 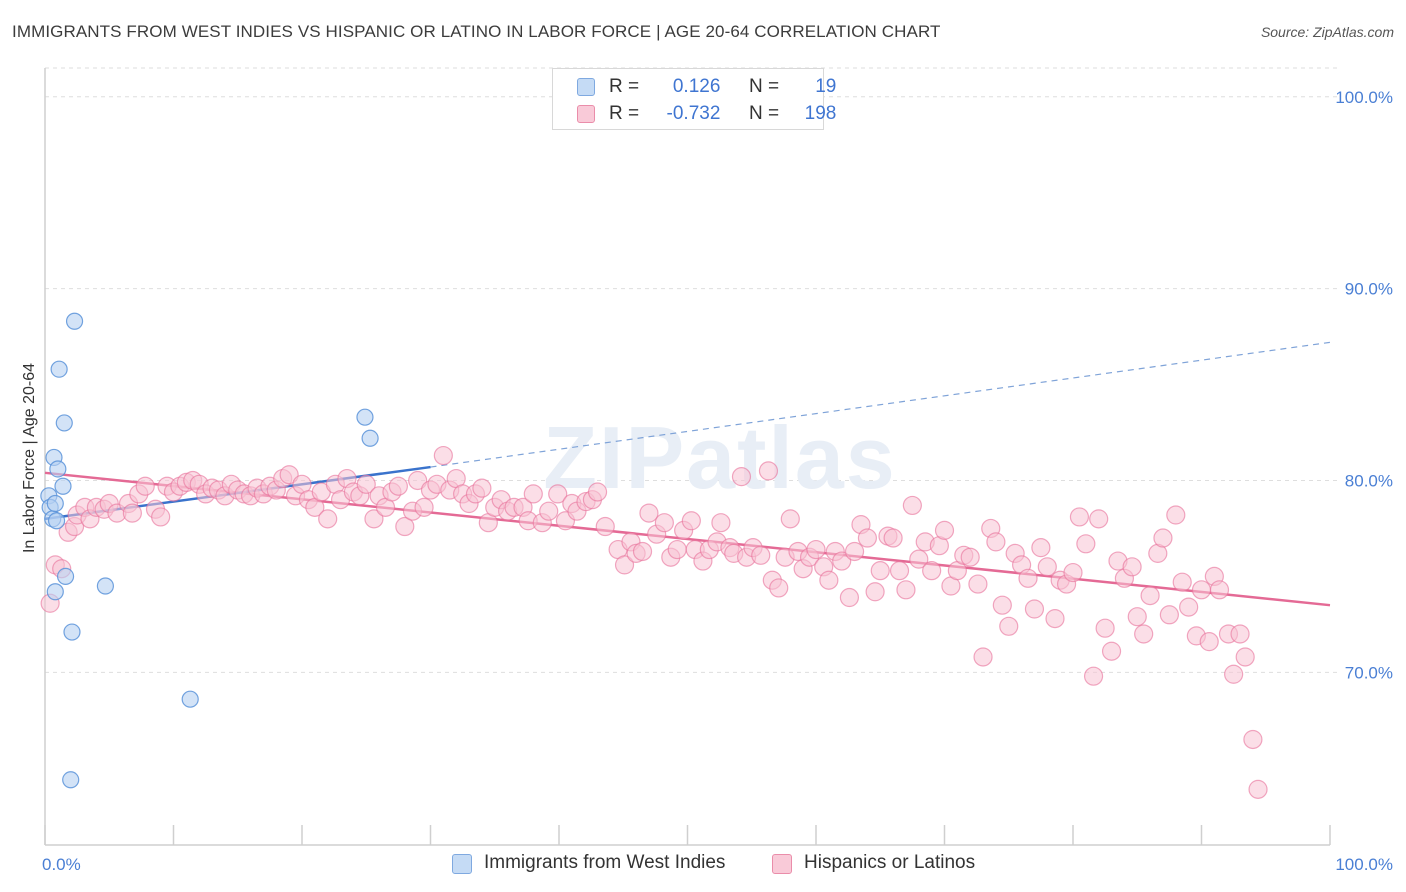 I want to click on y-tick-label: 90.0%, so click(x=1369, y=289).